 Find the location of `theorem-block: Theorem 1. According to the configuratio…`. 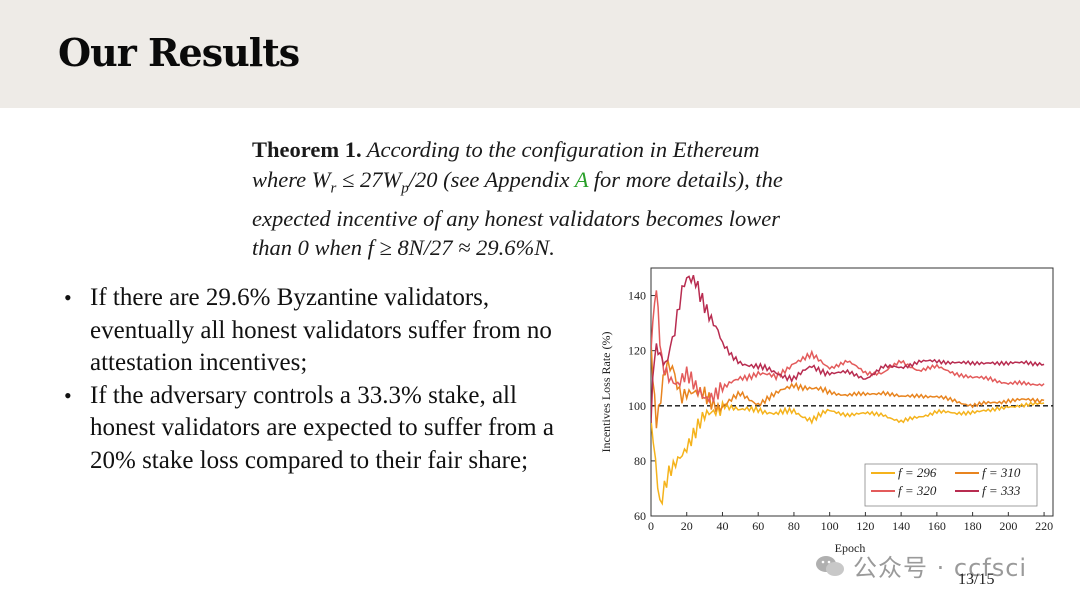

theorem-block: Theorem 1. According to the configuratio… is located at coordinates (557, 199).